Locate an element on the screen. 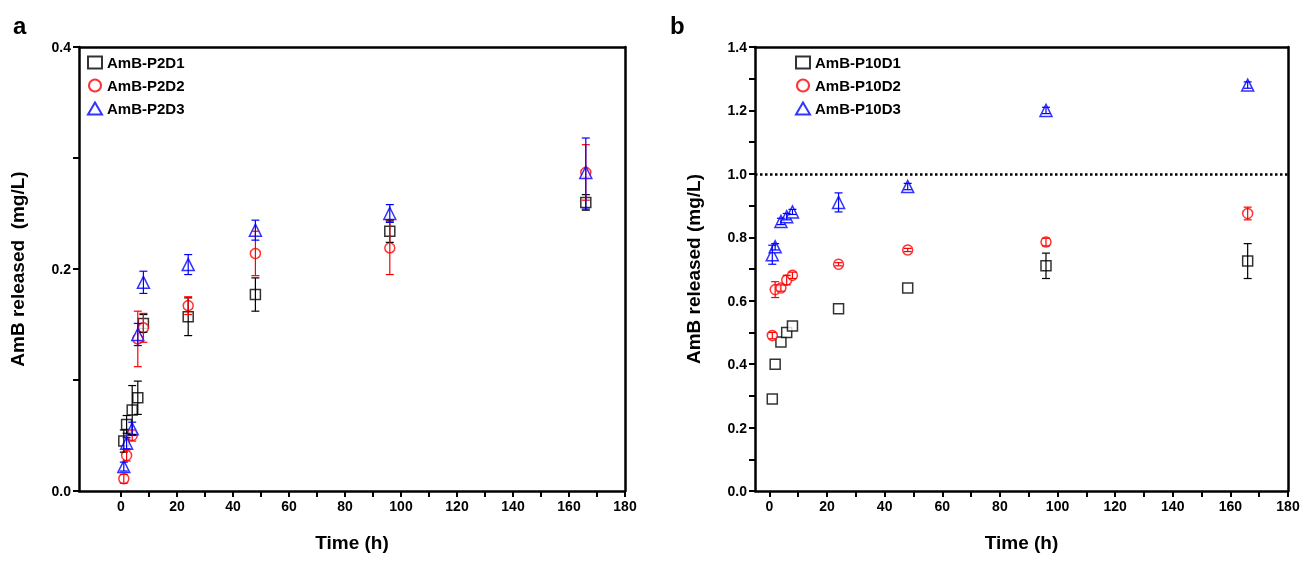 The width and height of the screenshot is (1314, 563). chart-title: a is located at coordinates (20, 25).